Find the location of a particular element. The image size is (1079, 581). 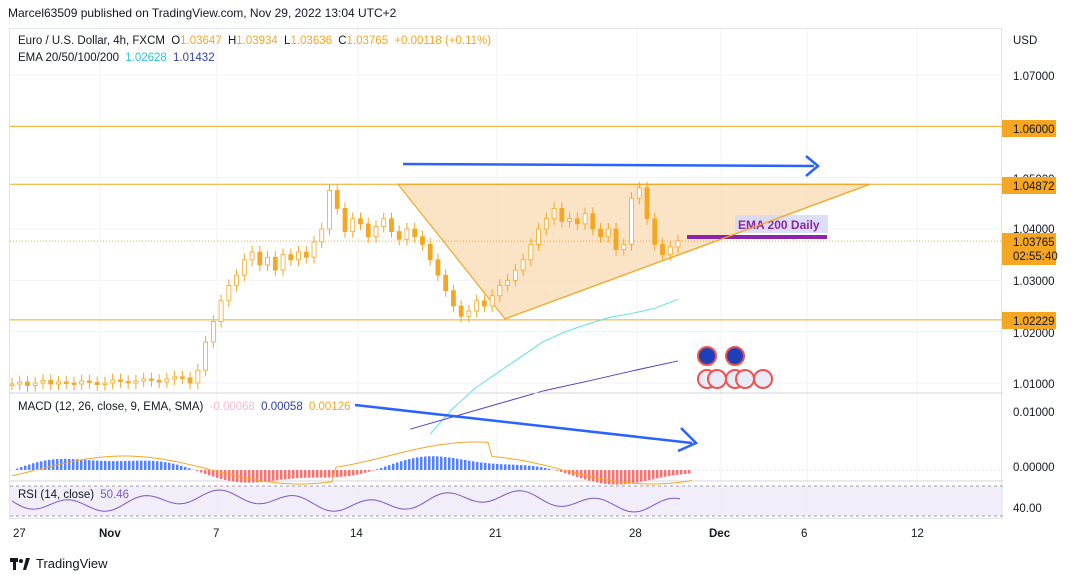

price-tick: 1.07000 is located at coordinates (1034, 77).